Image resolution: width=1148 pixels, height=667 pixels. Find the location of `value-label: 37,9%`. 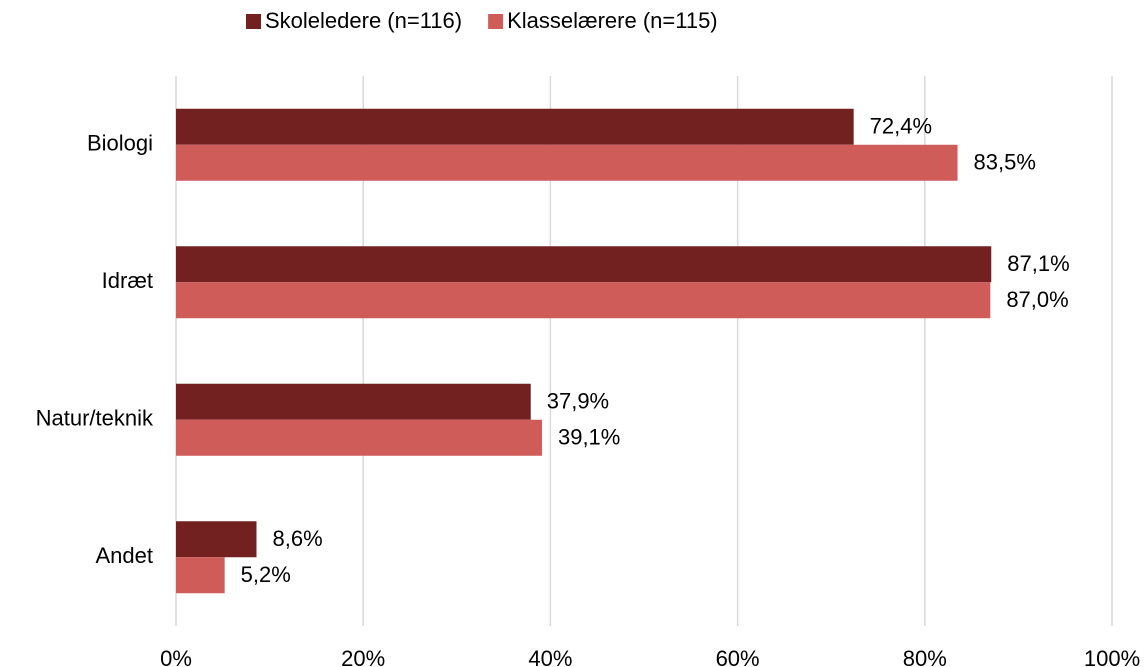

value-label: 37,9% is located at coordinates (578, 401).